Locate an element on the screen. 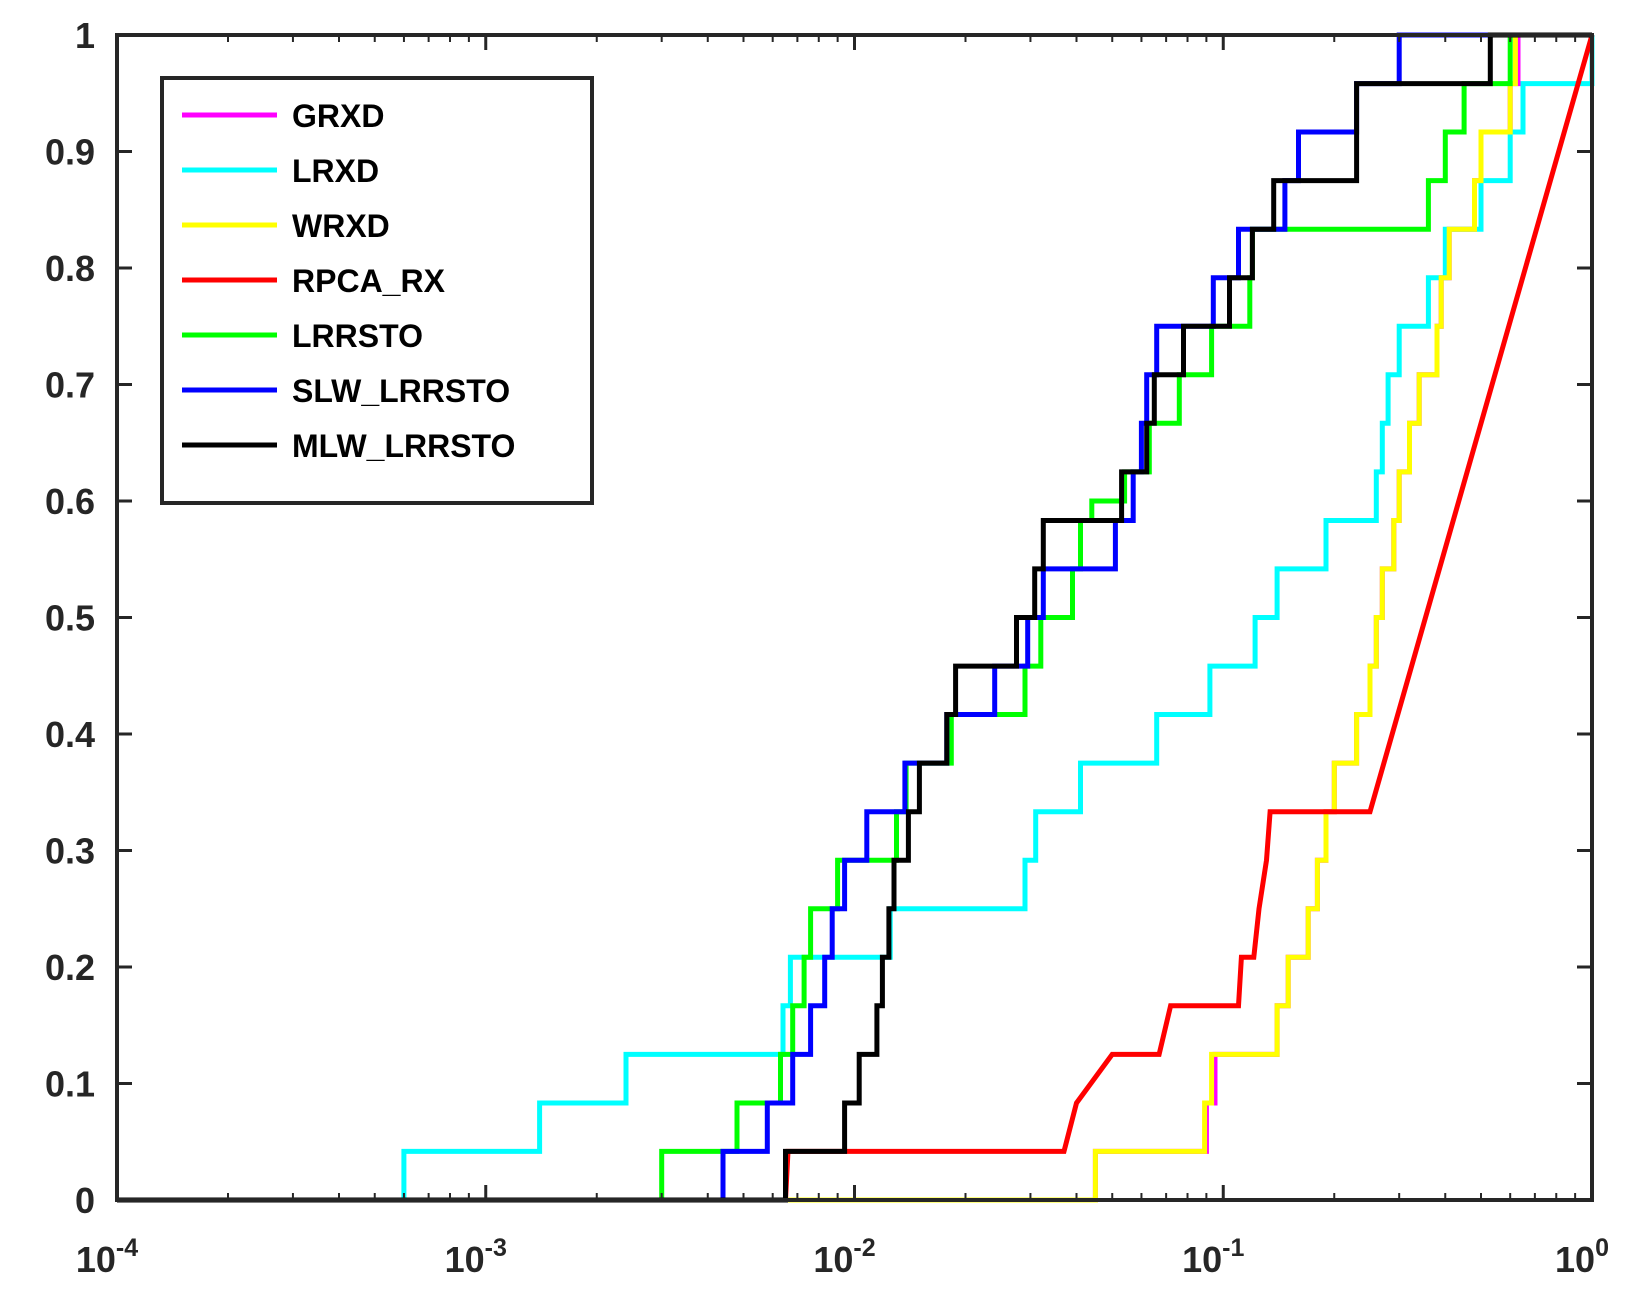 The image size is (1636, 1303). x-tick-label: 10⁻³ is located at coordinates (476, 1257).